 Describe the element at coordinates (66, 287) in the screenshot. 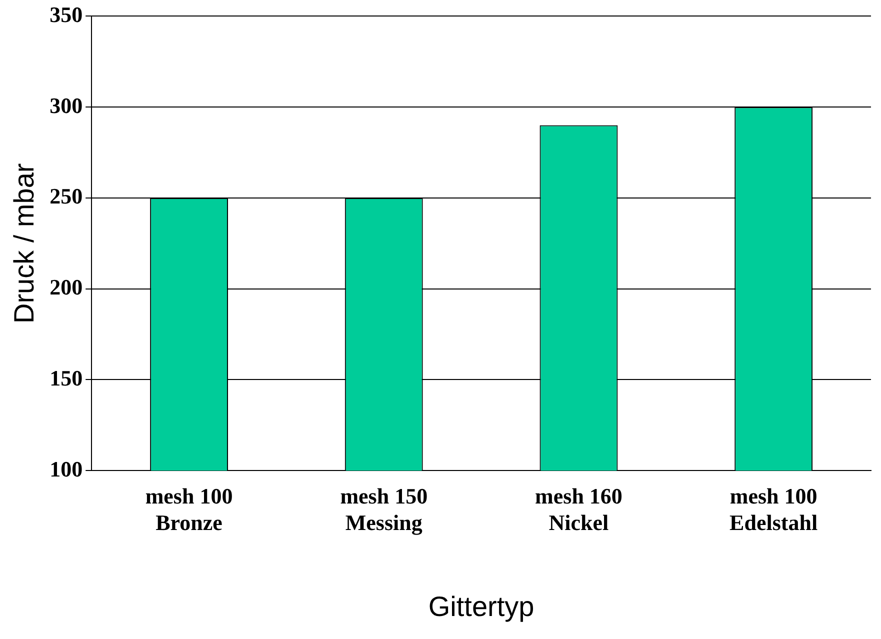

I see `y-tick-label: 200` at that location.